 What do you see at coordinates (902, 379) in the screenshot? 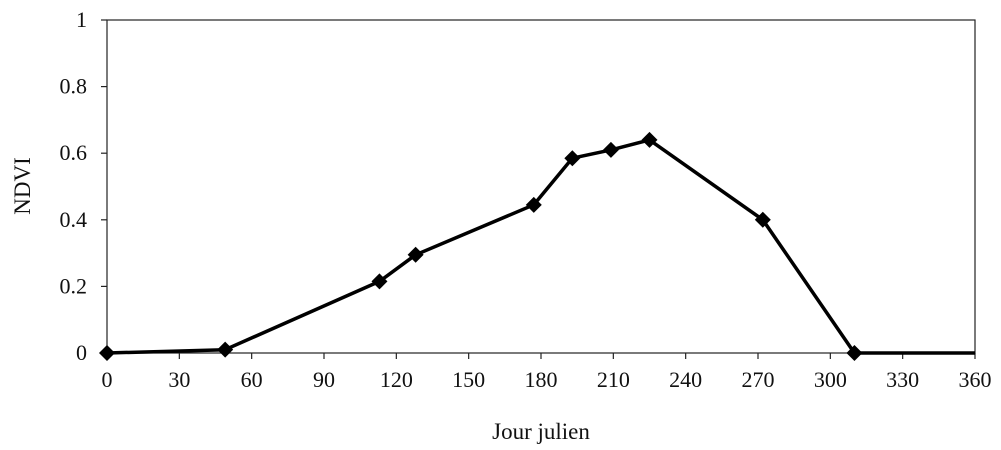
I see `x-tick-label: 330` at bounding box center [902, 379].